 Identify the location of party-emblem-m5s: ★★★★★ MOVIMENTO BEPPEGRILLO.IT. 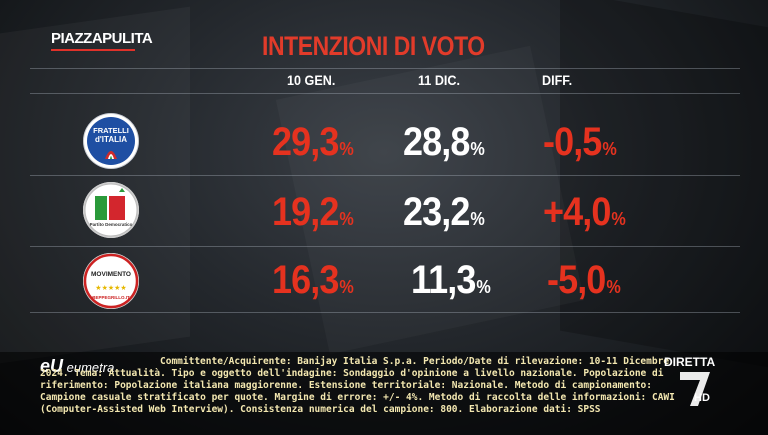
(111, 281).